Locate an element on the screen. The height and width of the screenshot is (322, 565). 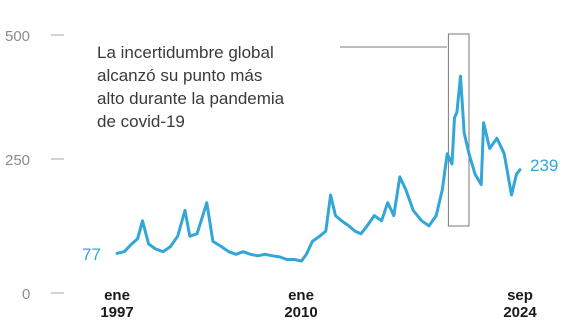
x-tick-ene-1997-year: 1997 is located at coordinates (116, 312).